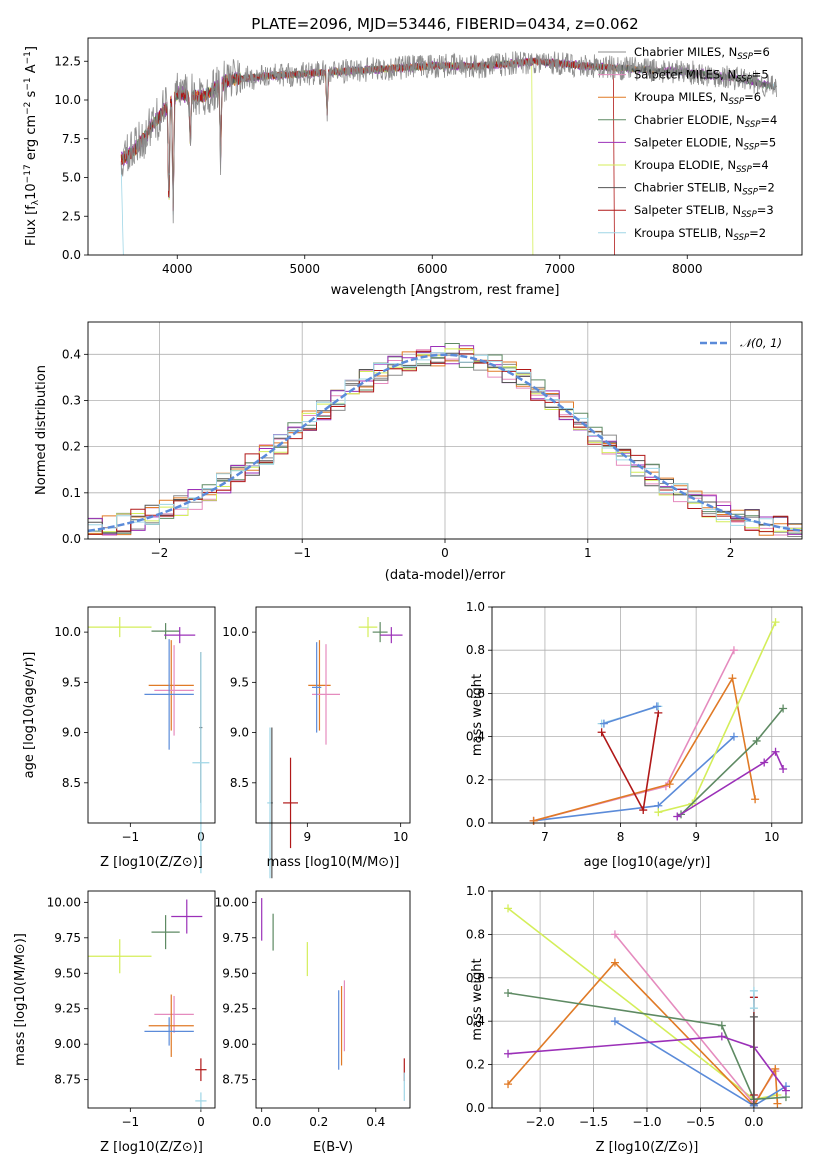  Describe the element at coordinates (67, 1009) in the screenshot. I see `y-tick-label: 9.25` at that location.